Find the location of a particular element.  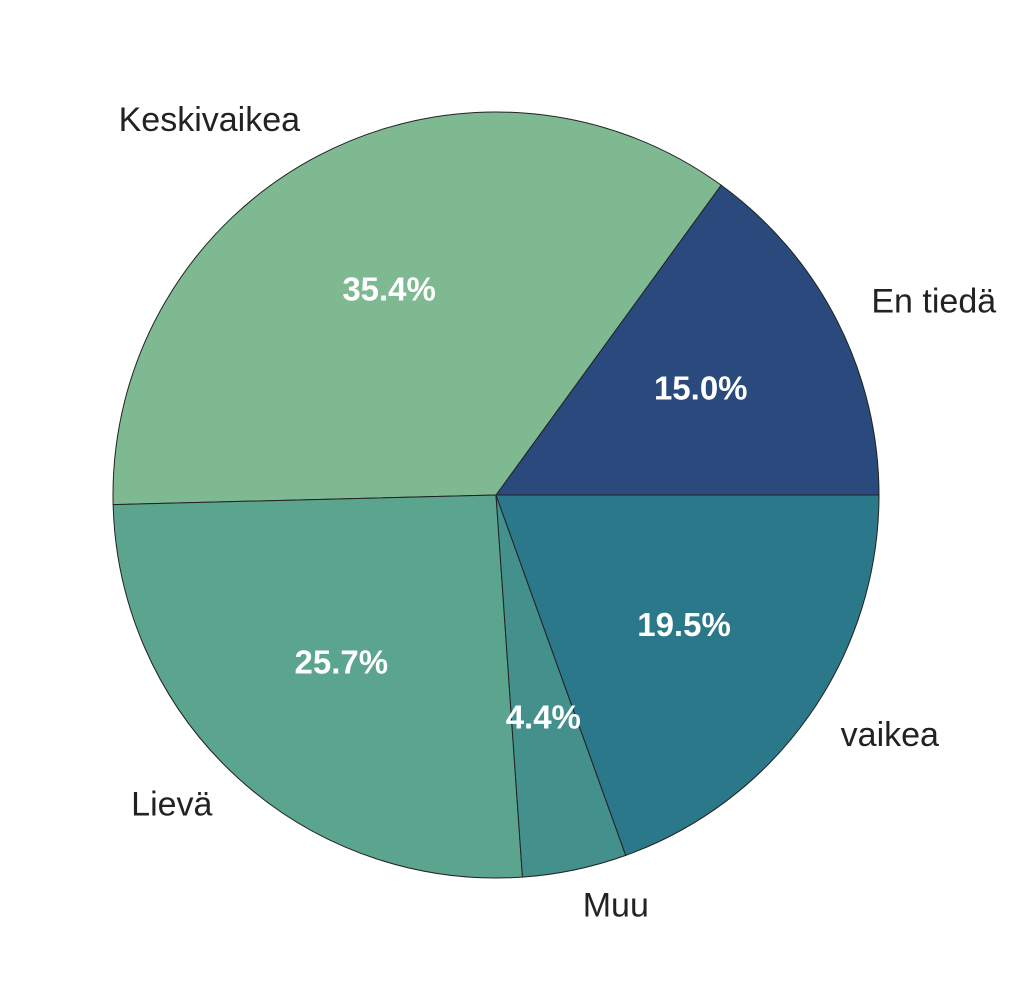

percent-label: 25.7% is located at coordinates (342, 662).